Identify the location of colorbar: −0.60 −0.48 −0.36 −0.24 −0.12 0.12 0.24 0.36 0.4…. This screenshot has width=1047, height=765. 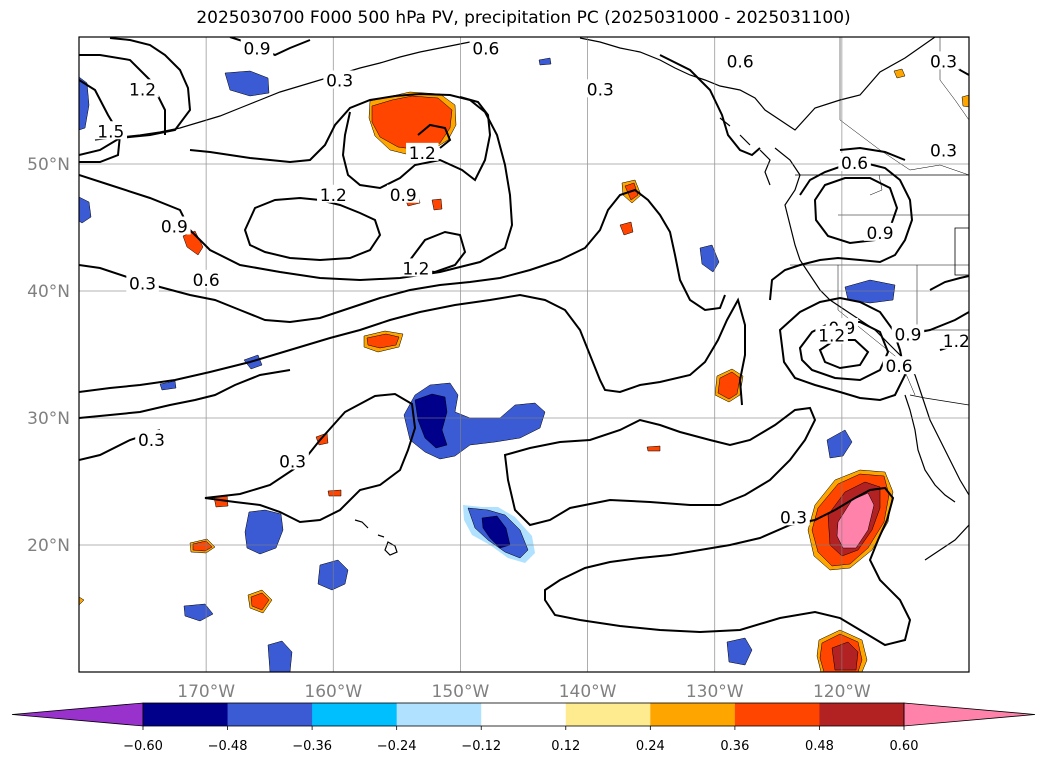
(523, 728).